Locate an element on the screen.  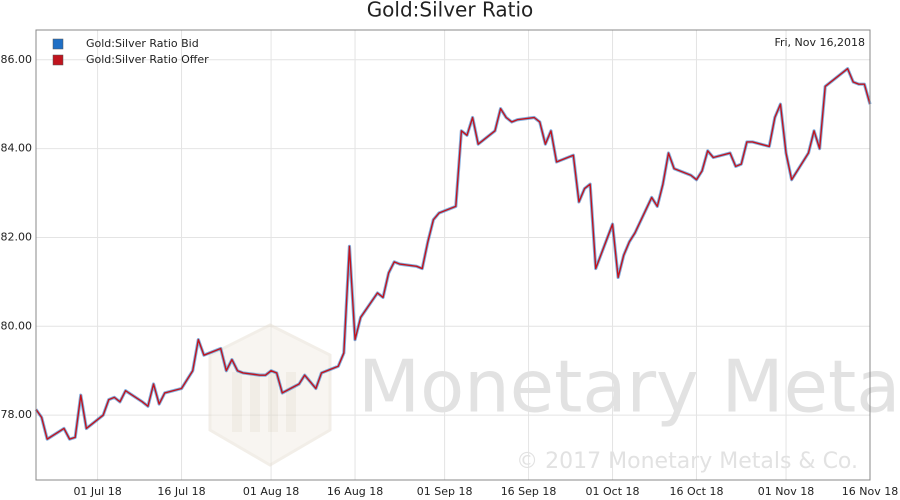
x-tick-label: 01 Sep 18 is located at coordinates (445, 491).